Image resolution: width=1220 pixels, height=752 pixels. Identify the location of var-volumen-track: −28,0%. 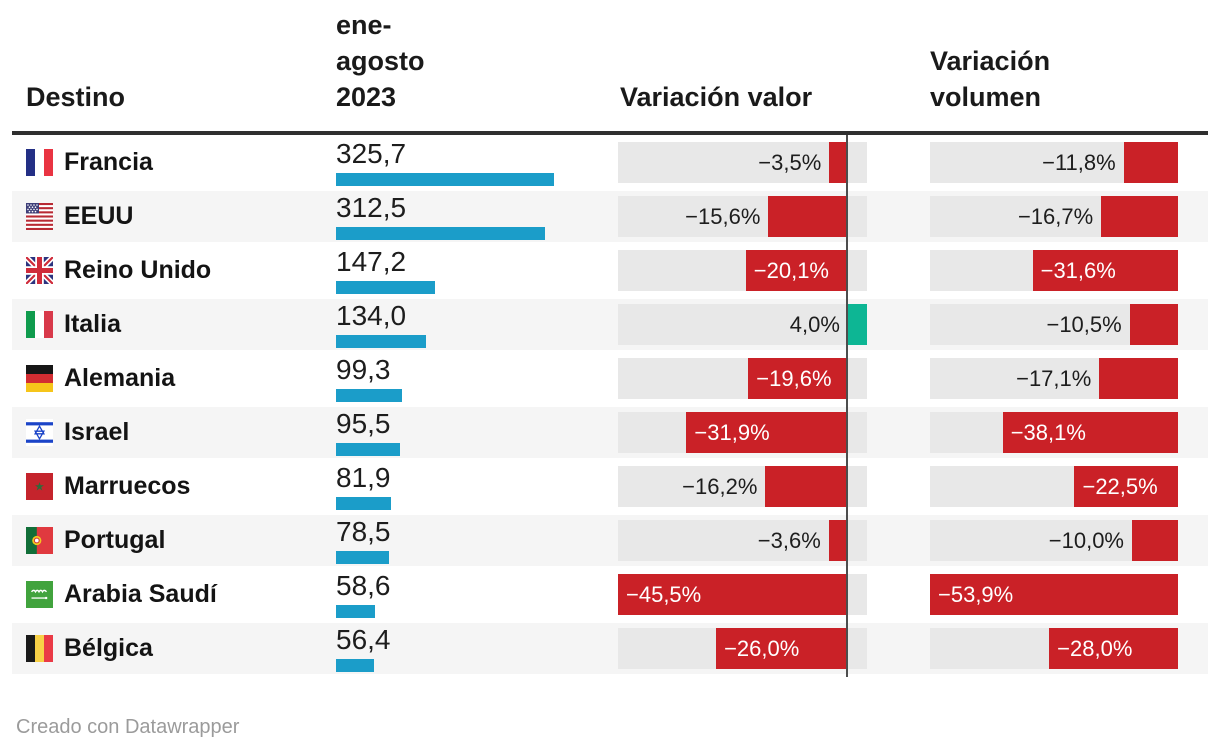
(1054, 648).